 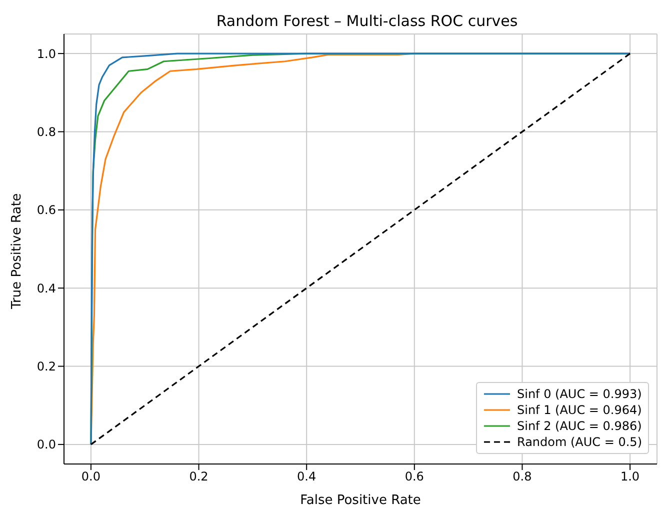 I want to click on y-tick-label: 0.4, so click(x=46, y=288).